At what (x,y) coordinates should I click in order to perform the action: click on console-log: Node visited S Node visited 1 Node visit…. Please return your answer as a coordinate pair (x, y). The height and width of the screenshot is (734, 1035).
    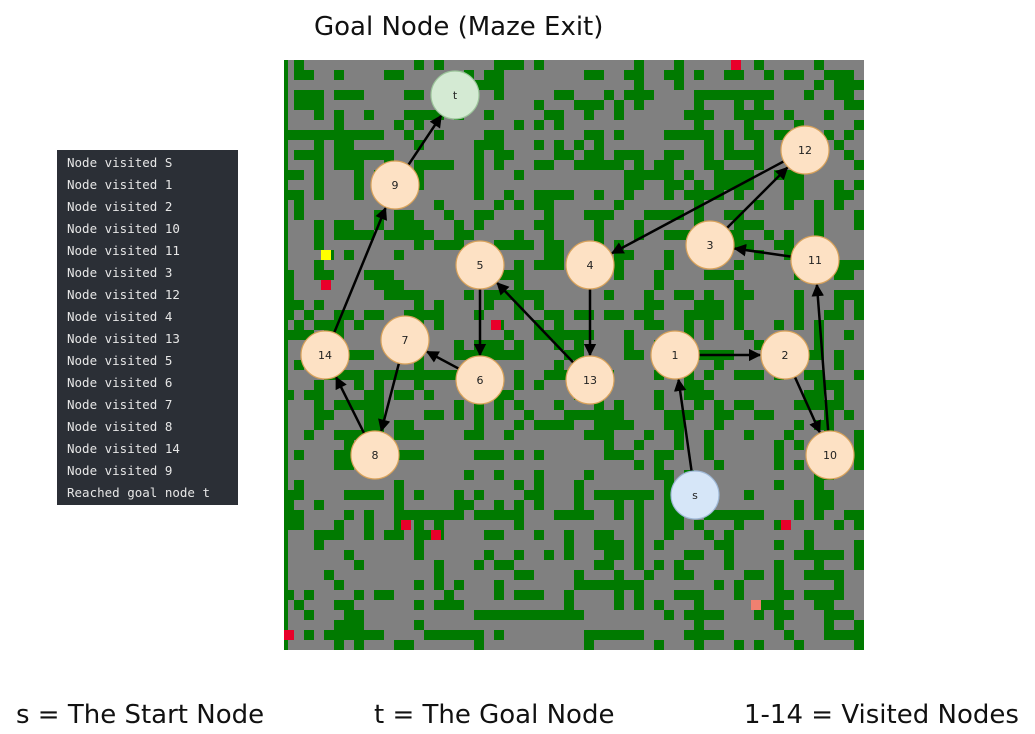
    Looking at the image, I should click on (147, 327).